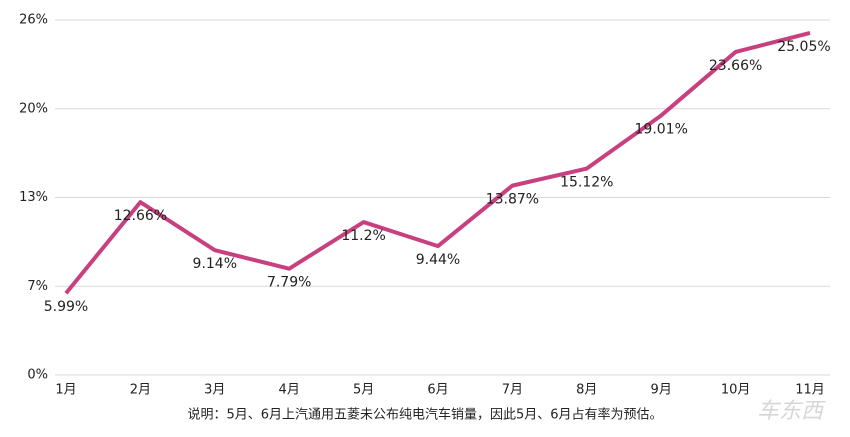 The width and height of the screenshot is (850, 437). I want to click on value-label: 7.79%, so click(289, 283).